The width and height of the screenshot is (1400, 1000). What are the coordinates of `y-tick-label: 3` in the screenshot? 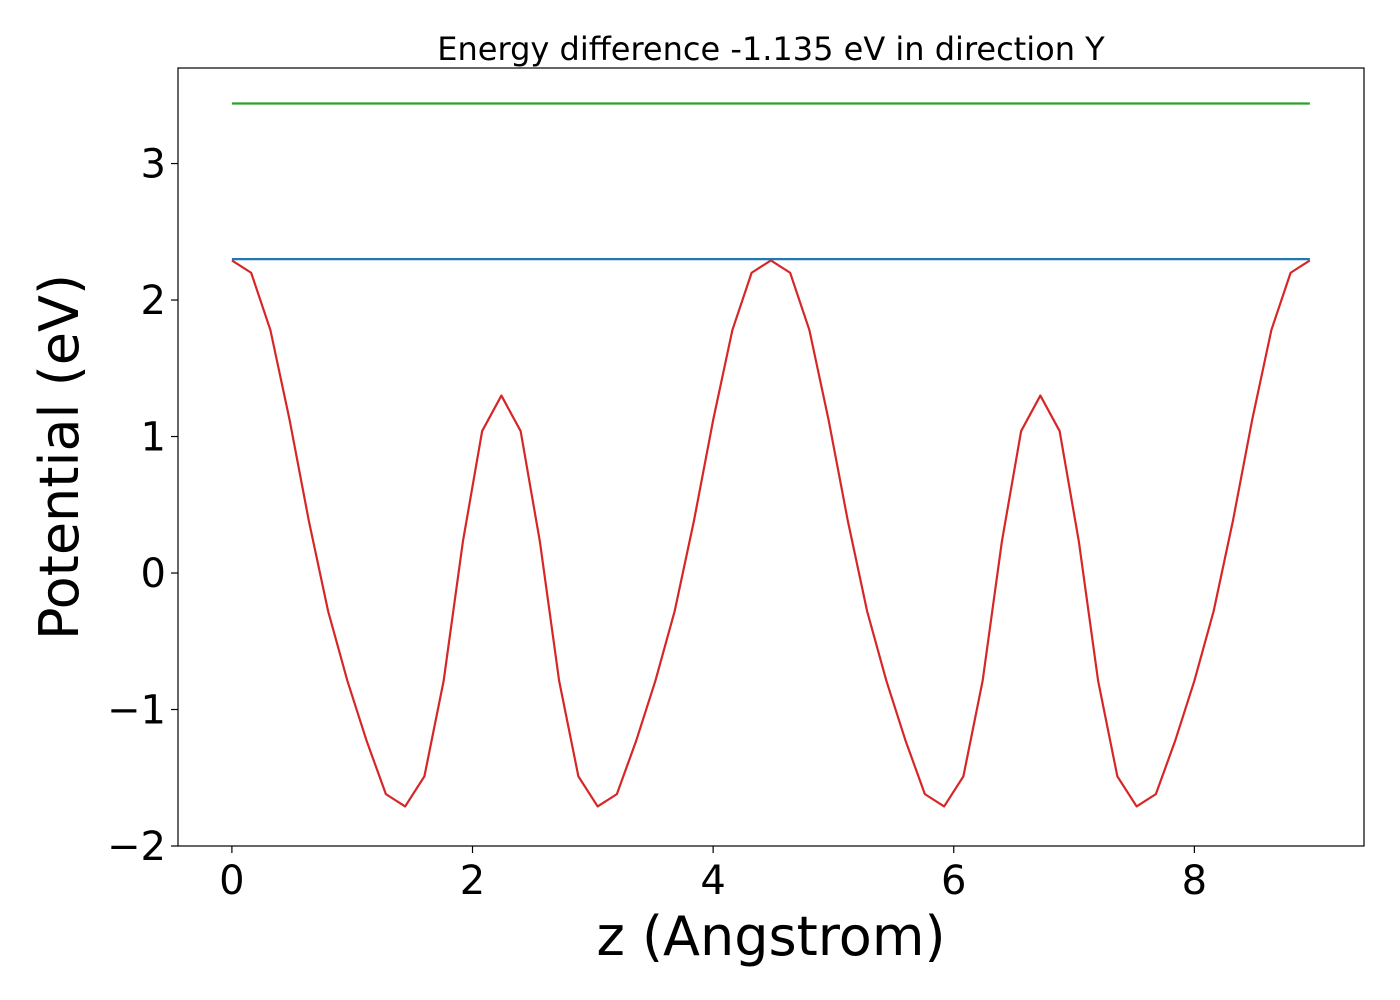 It's located at (153, 165).